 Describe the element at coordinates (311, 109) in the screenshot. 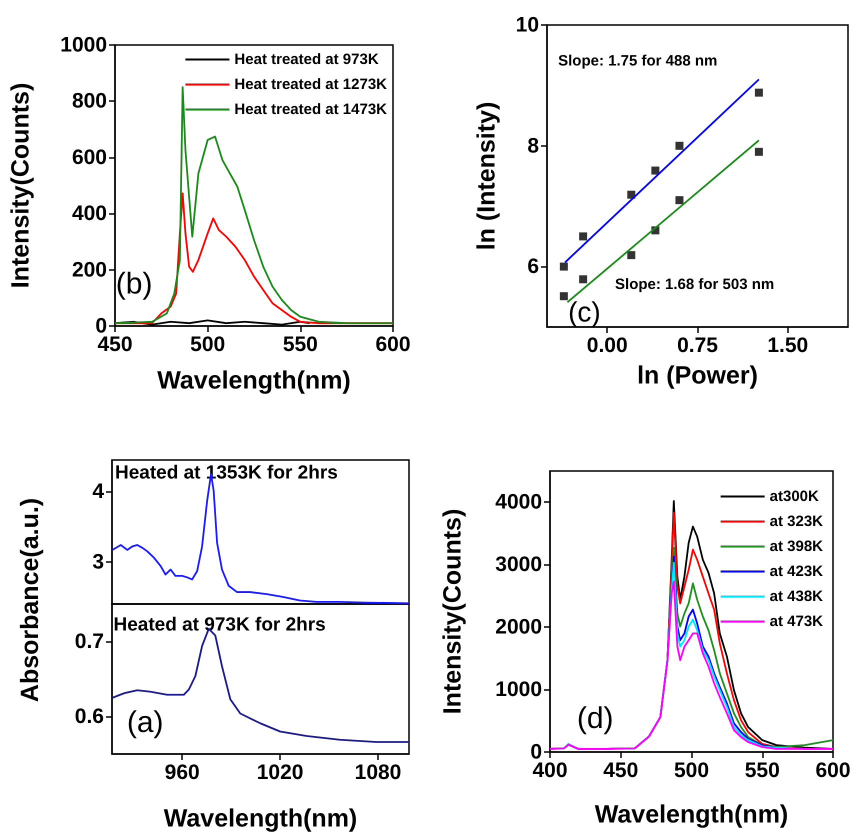

I see `legend-label: Heat treated at 1473K` at that location.